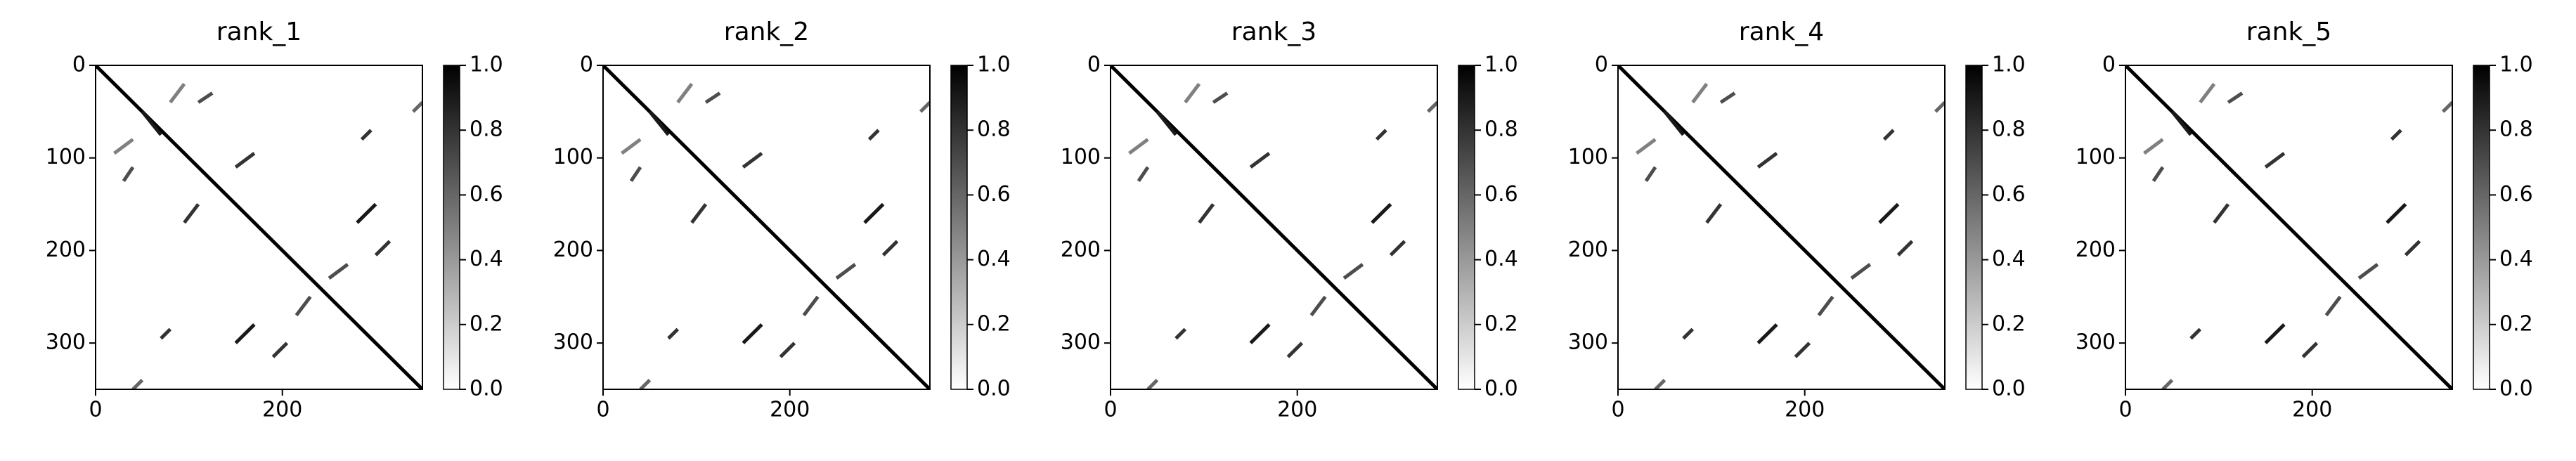 This screenshot has height=461, width=2576. I want to click on chart-title: rank_5, so click(2289, 32).